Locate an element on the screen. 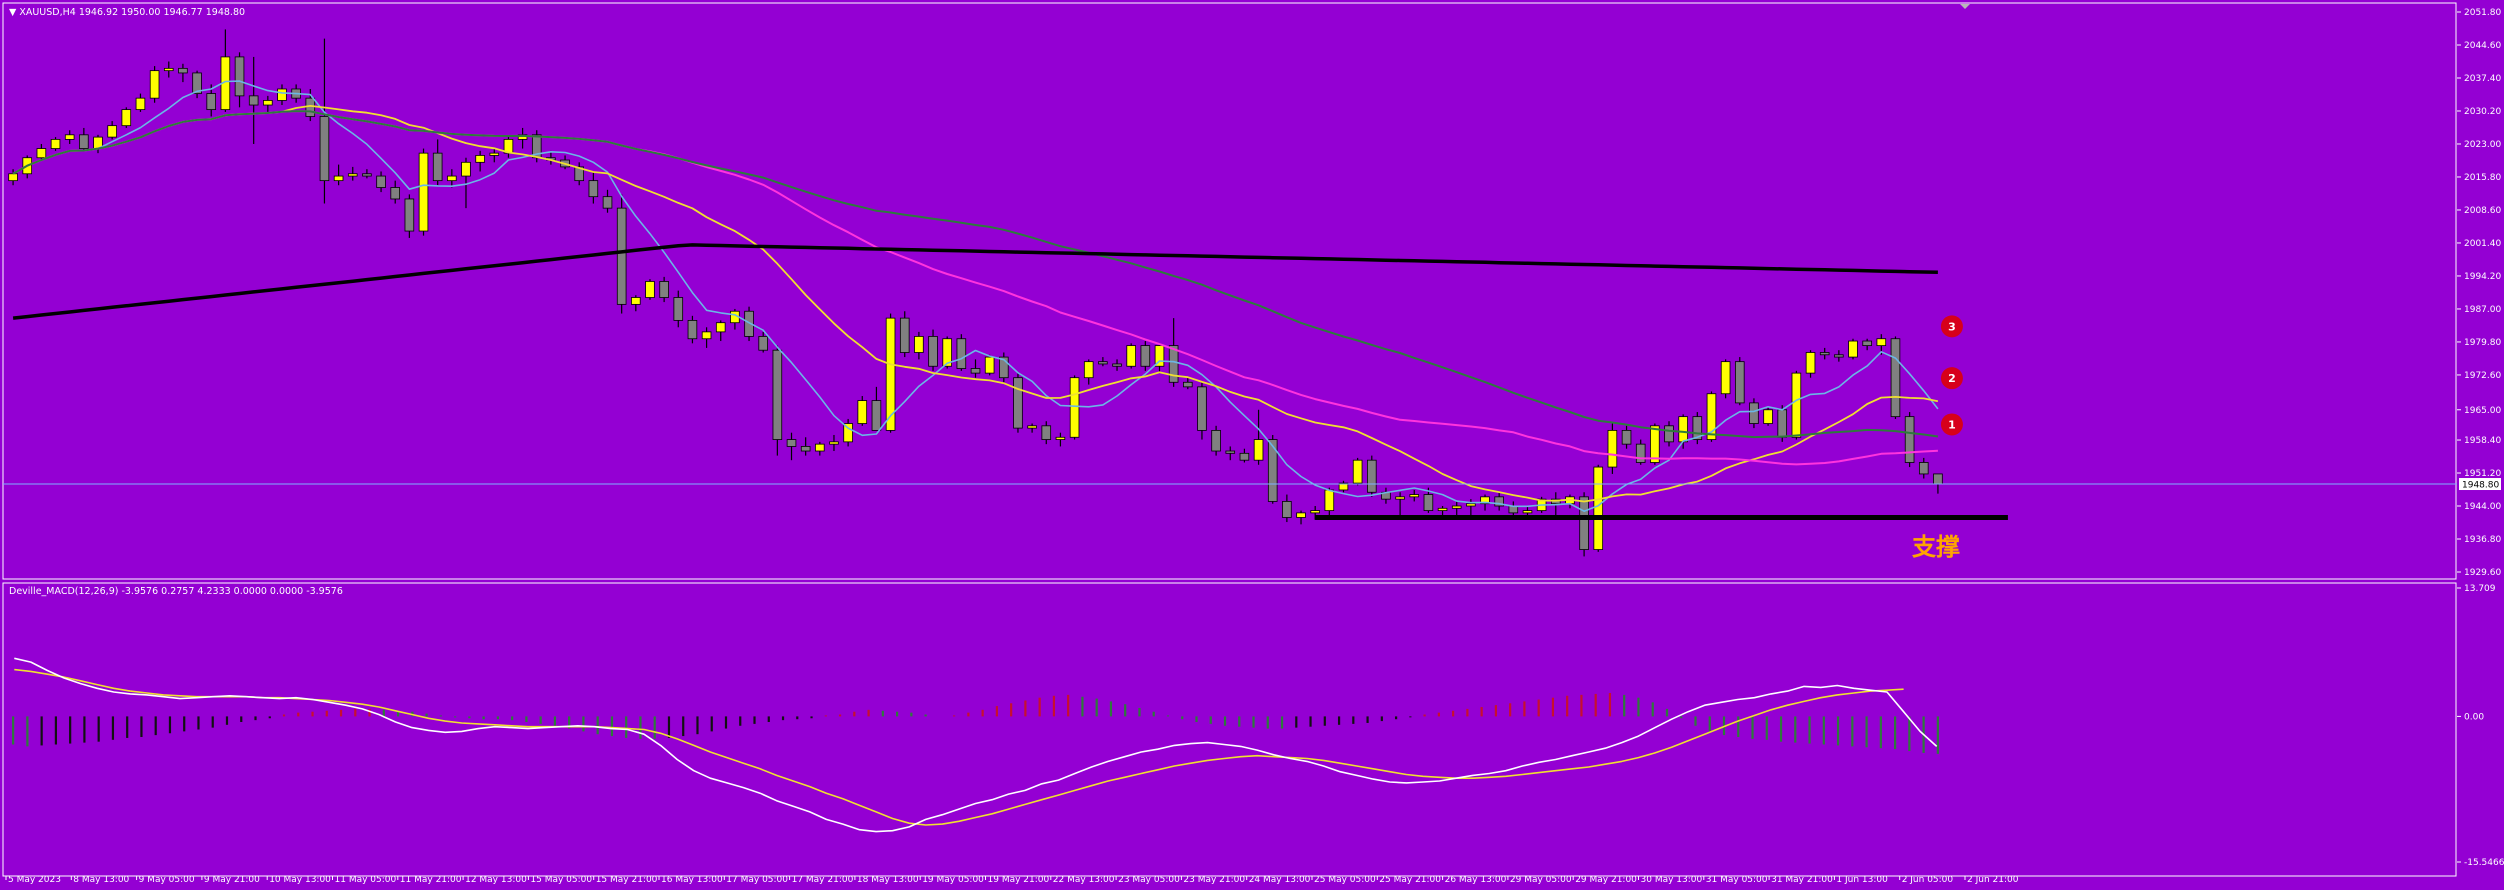 This screenshot has height=890, width=2504. time-tick-label: 17 May 21:00 is located at coordinates (823, 880).